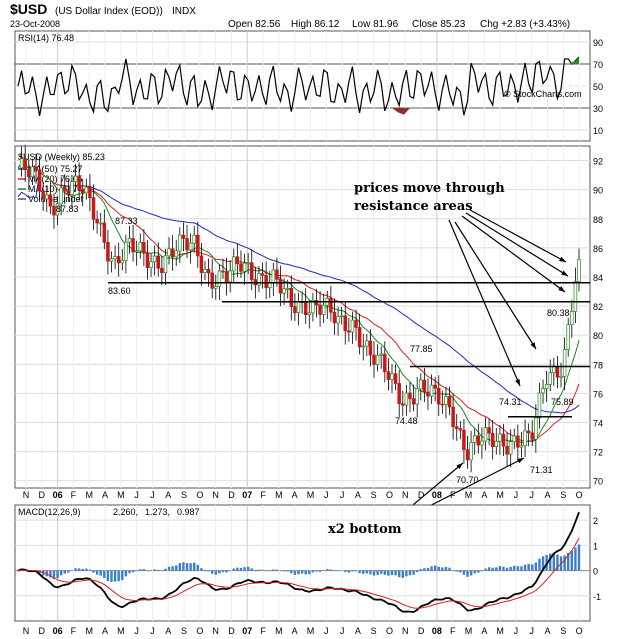 This screenshot has height=639, width=620. Describe the element at coordinates (231, 495) in the screenshot. I see `time-tick-label: D` at that location.